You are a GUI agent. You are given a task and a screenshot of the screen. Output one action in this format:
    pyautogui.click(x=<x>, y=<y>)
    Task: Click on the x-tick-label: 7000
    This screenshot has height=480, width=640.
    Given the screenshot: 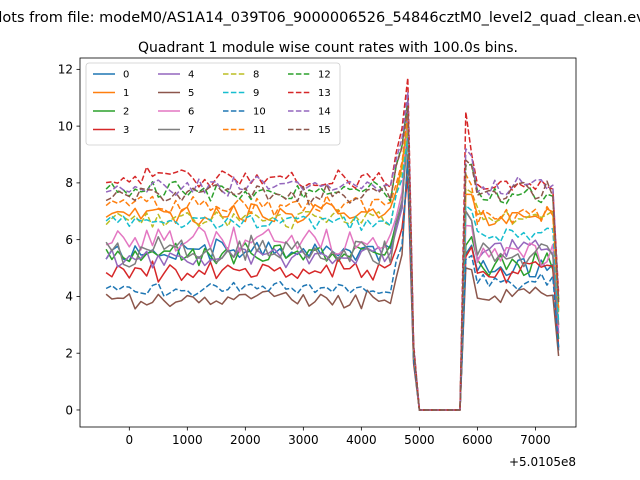 What is the action you would take?
    pyautogui.click(x=535, y=440)
    